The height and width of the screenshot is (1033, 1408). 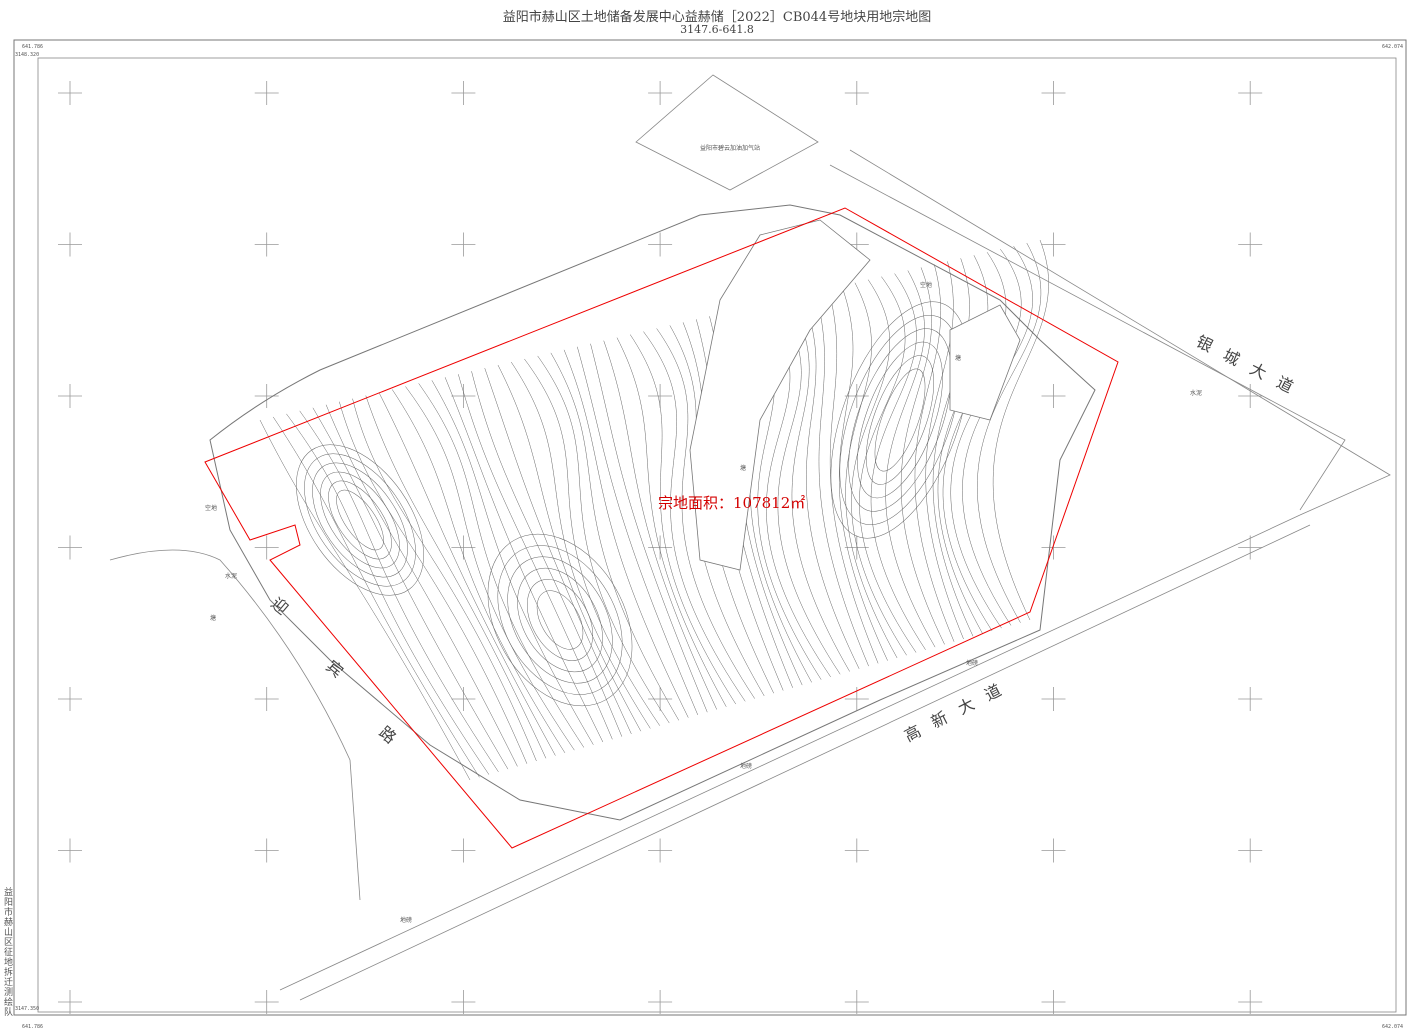 I want to click on pond, so click(x=780, y=395).